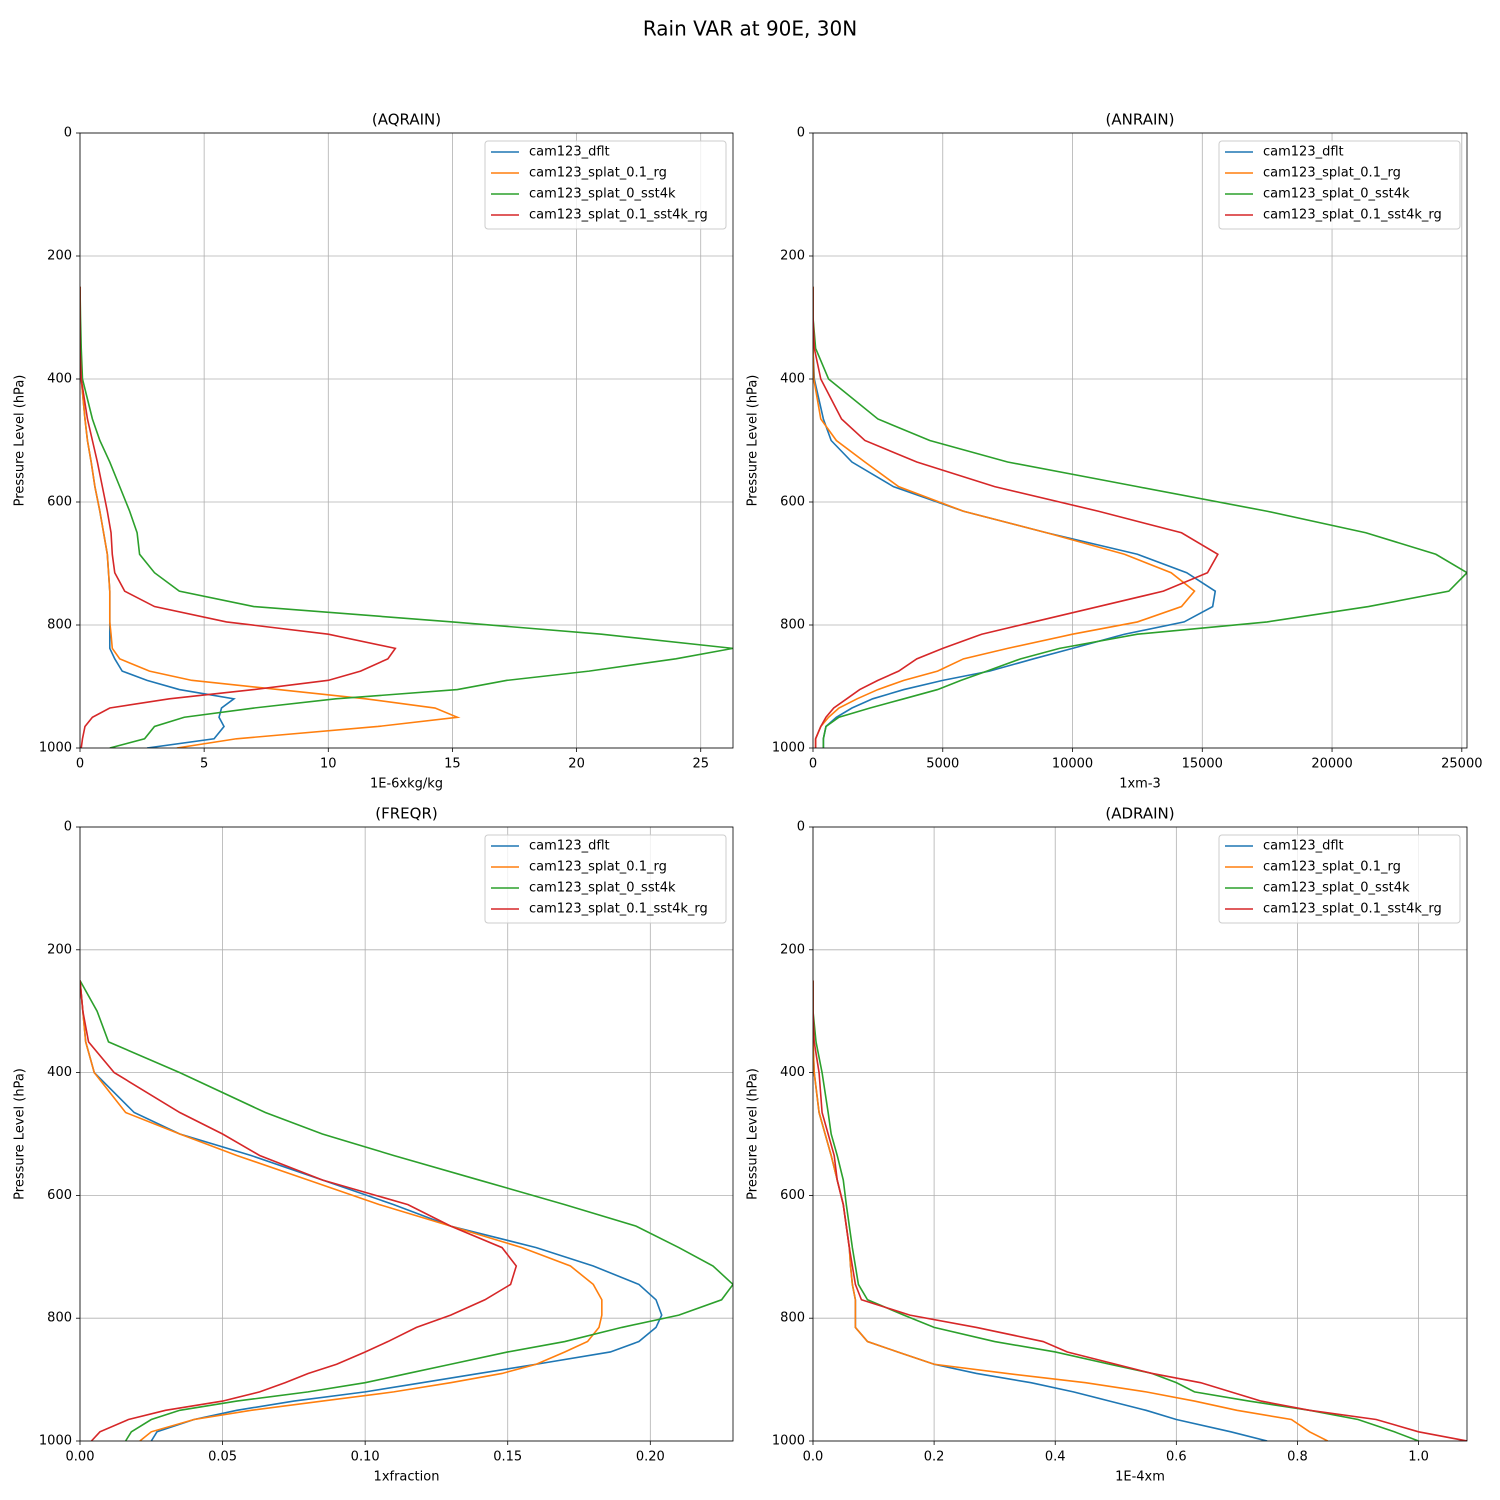  Describe the element at coordinates (1297, 1457) in the screenshot. I see `x-tick-label: 0.8` at that location.